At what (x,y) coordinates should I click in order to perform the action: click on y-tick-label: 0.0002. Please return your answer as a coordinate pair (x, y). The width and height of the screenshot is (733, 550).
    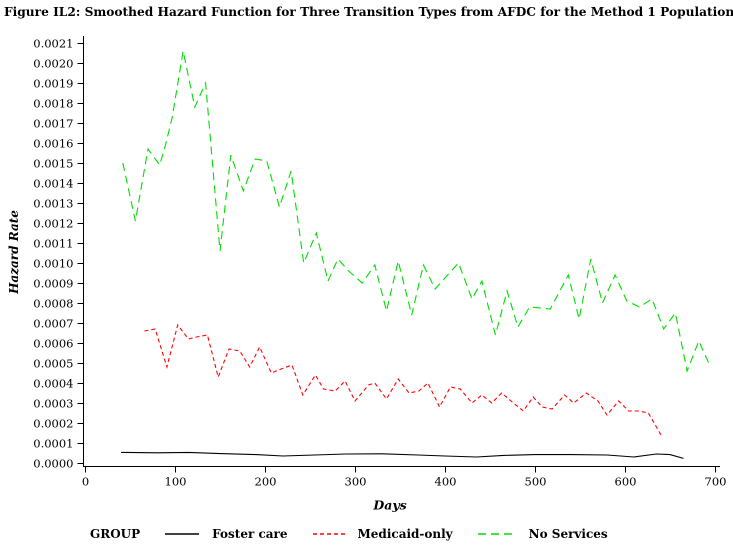
    Looking at the image, I should click on (53, 424).